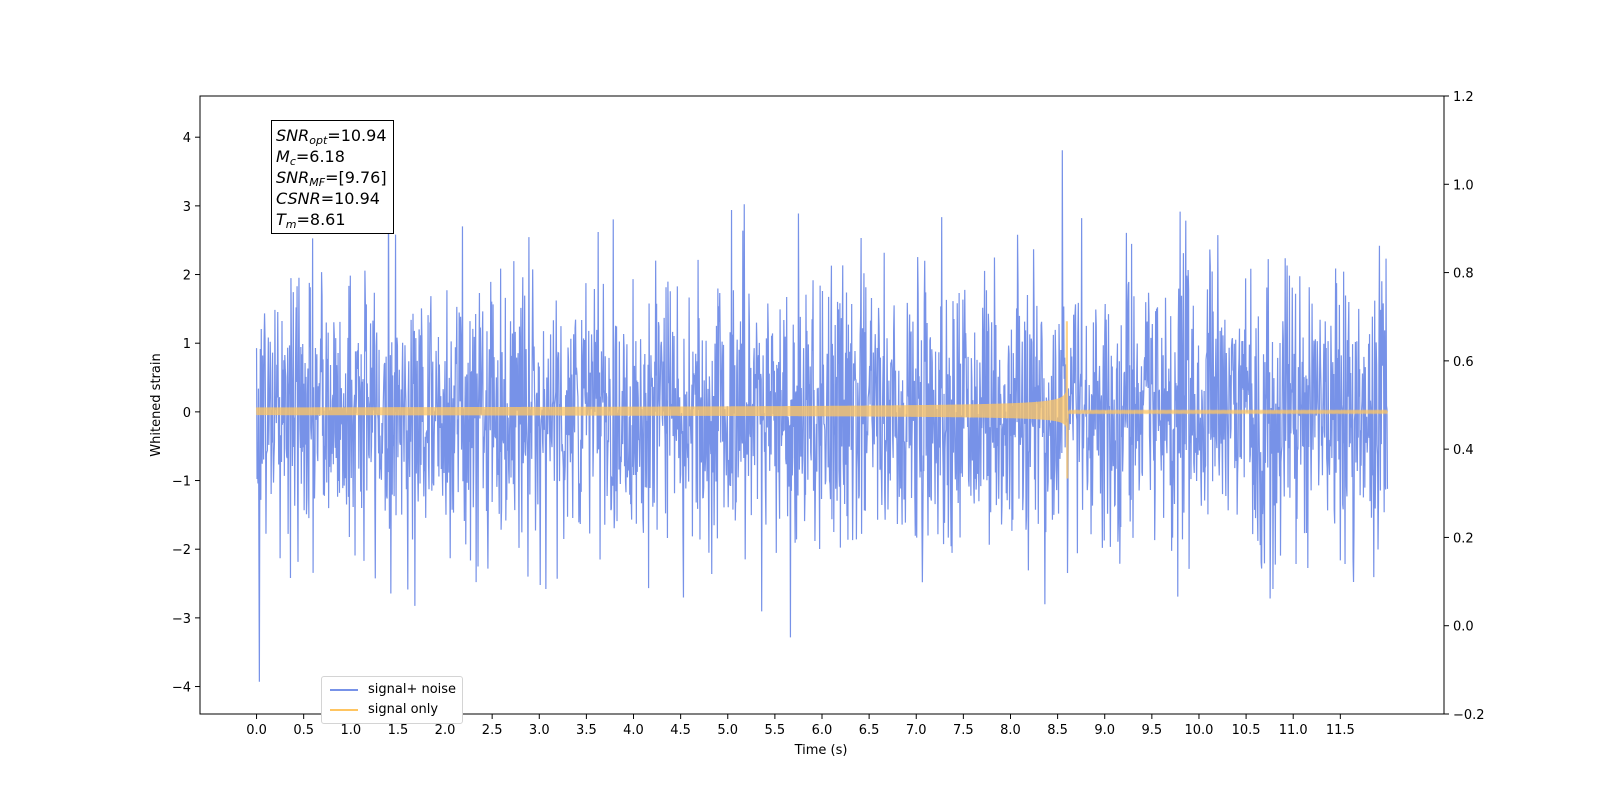  Describe the element at coordinates (187, 413) in the screenshot. I see `y-tick-label: 0` at that location.